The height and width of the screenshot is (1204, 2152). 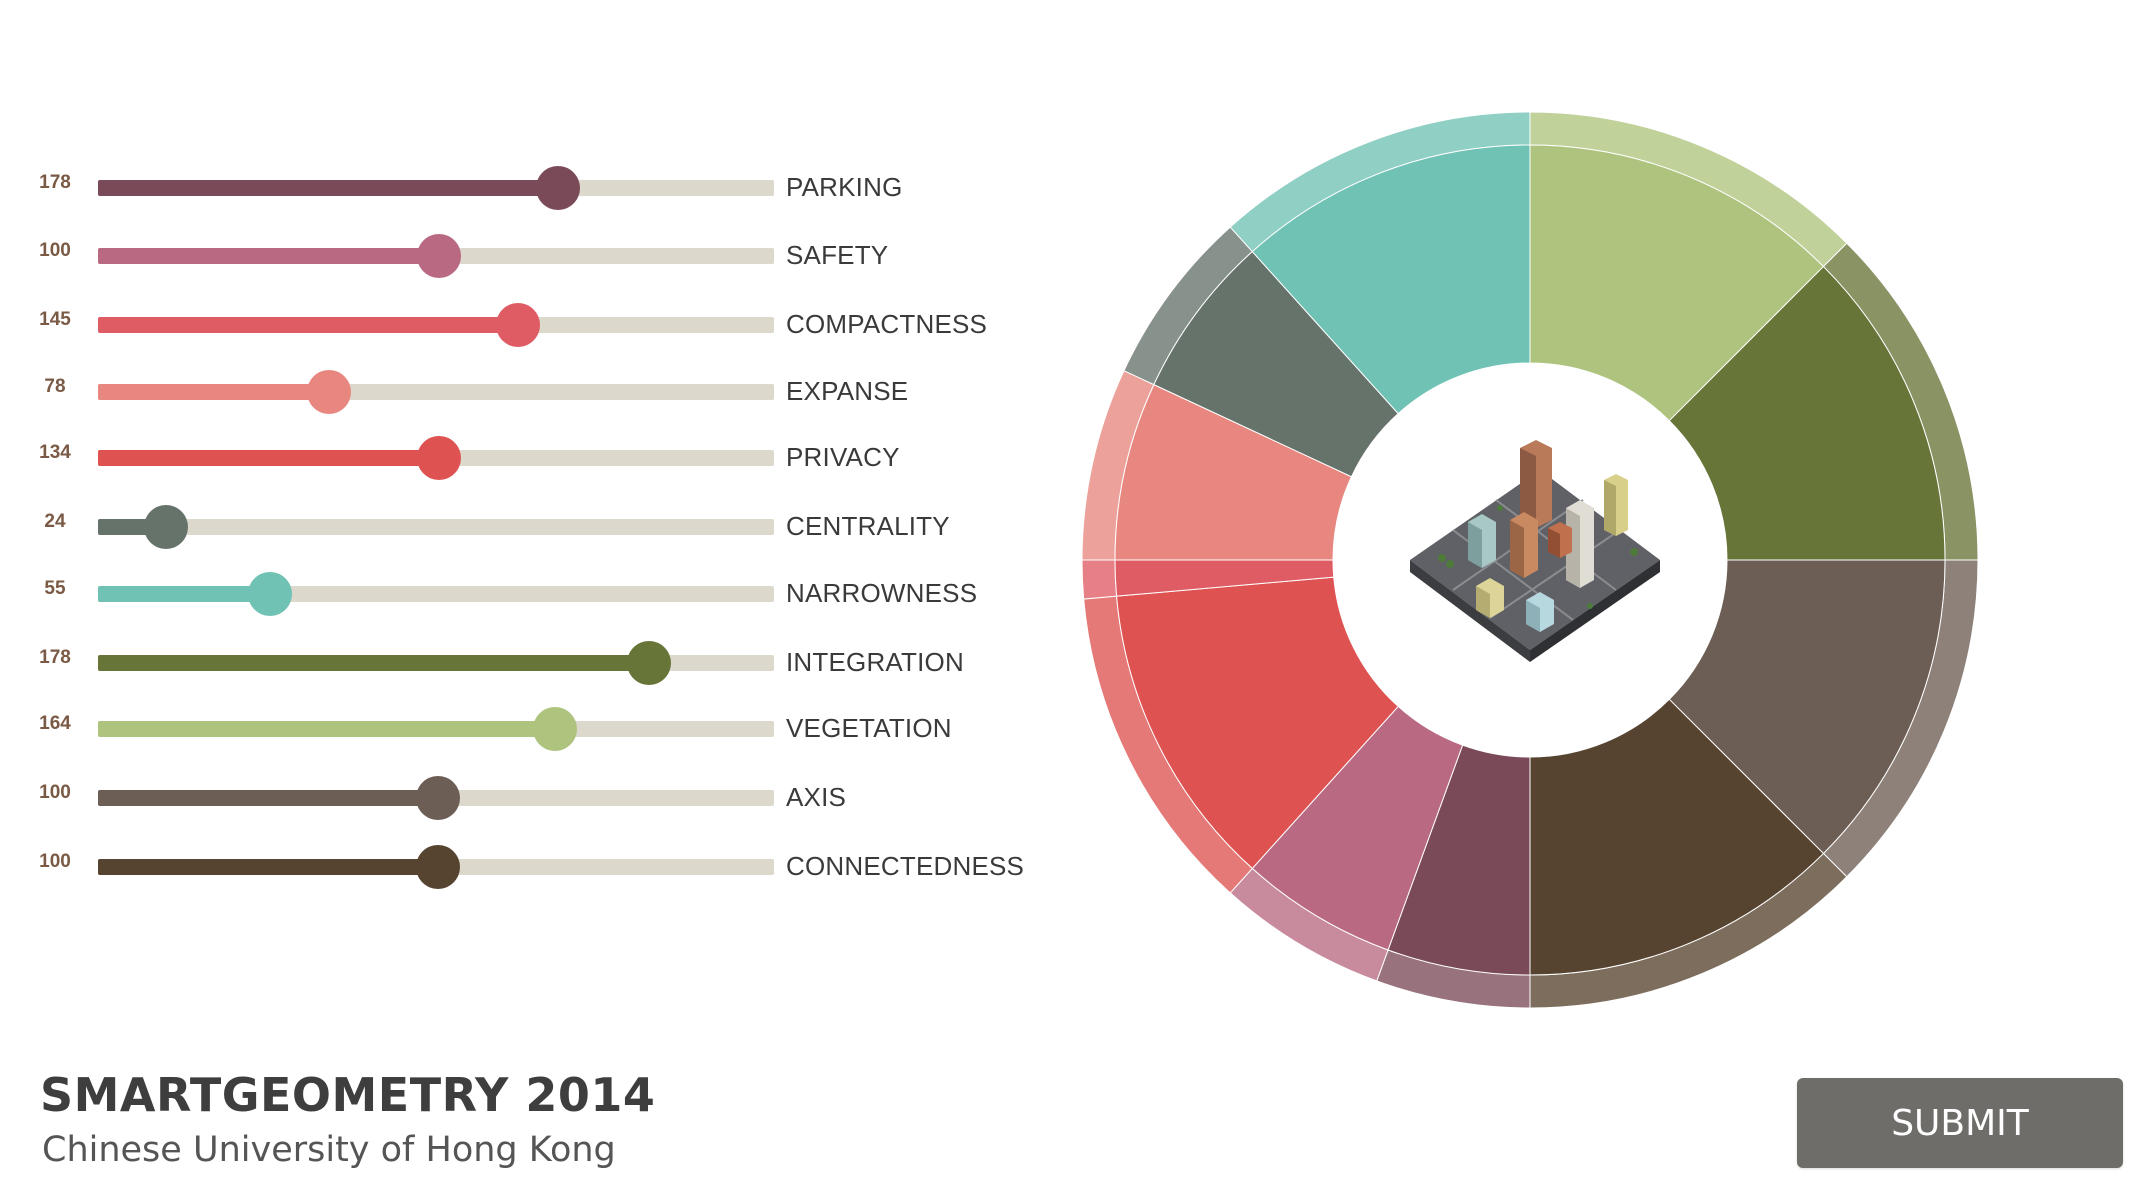 What do you see at coordinates (436, 392) in the screenshot?
I see `slider-track-expanse` at bounding box center [436, 392].